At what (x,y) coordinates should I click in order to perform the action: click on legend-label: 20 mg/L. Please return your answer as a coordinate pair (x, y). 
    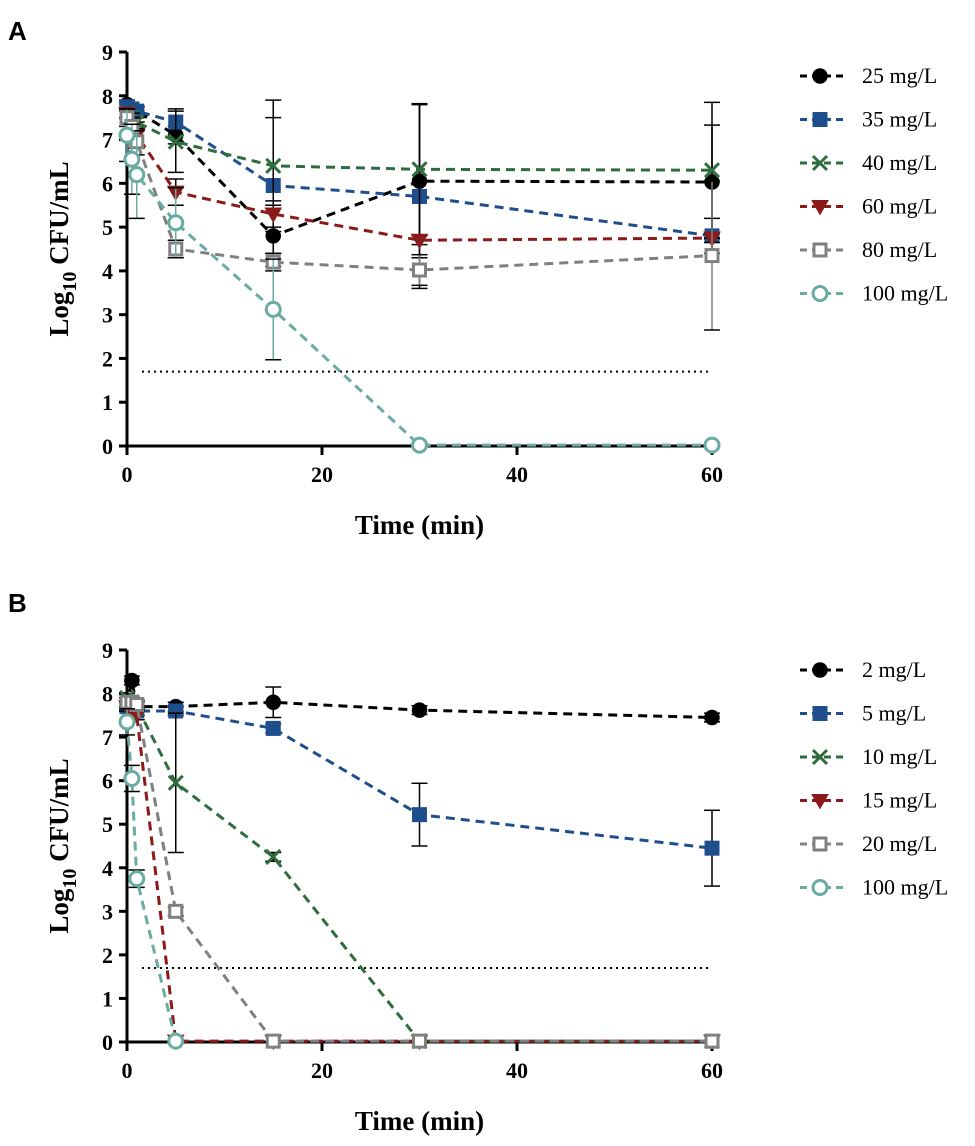
    Looking at the image, I should click on (899, 843).